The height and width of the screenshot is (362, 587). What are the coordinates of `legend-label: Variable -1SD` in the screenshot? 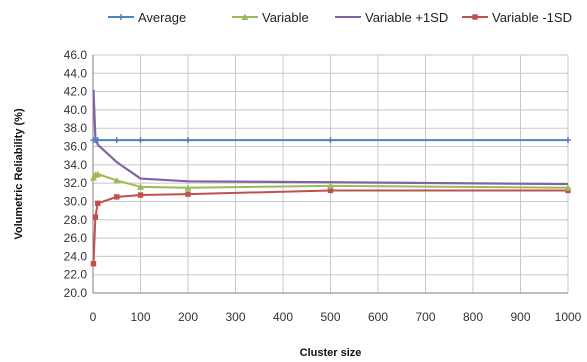 It's located at (532, 17).